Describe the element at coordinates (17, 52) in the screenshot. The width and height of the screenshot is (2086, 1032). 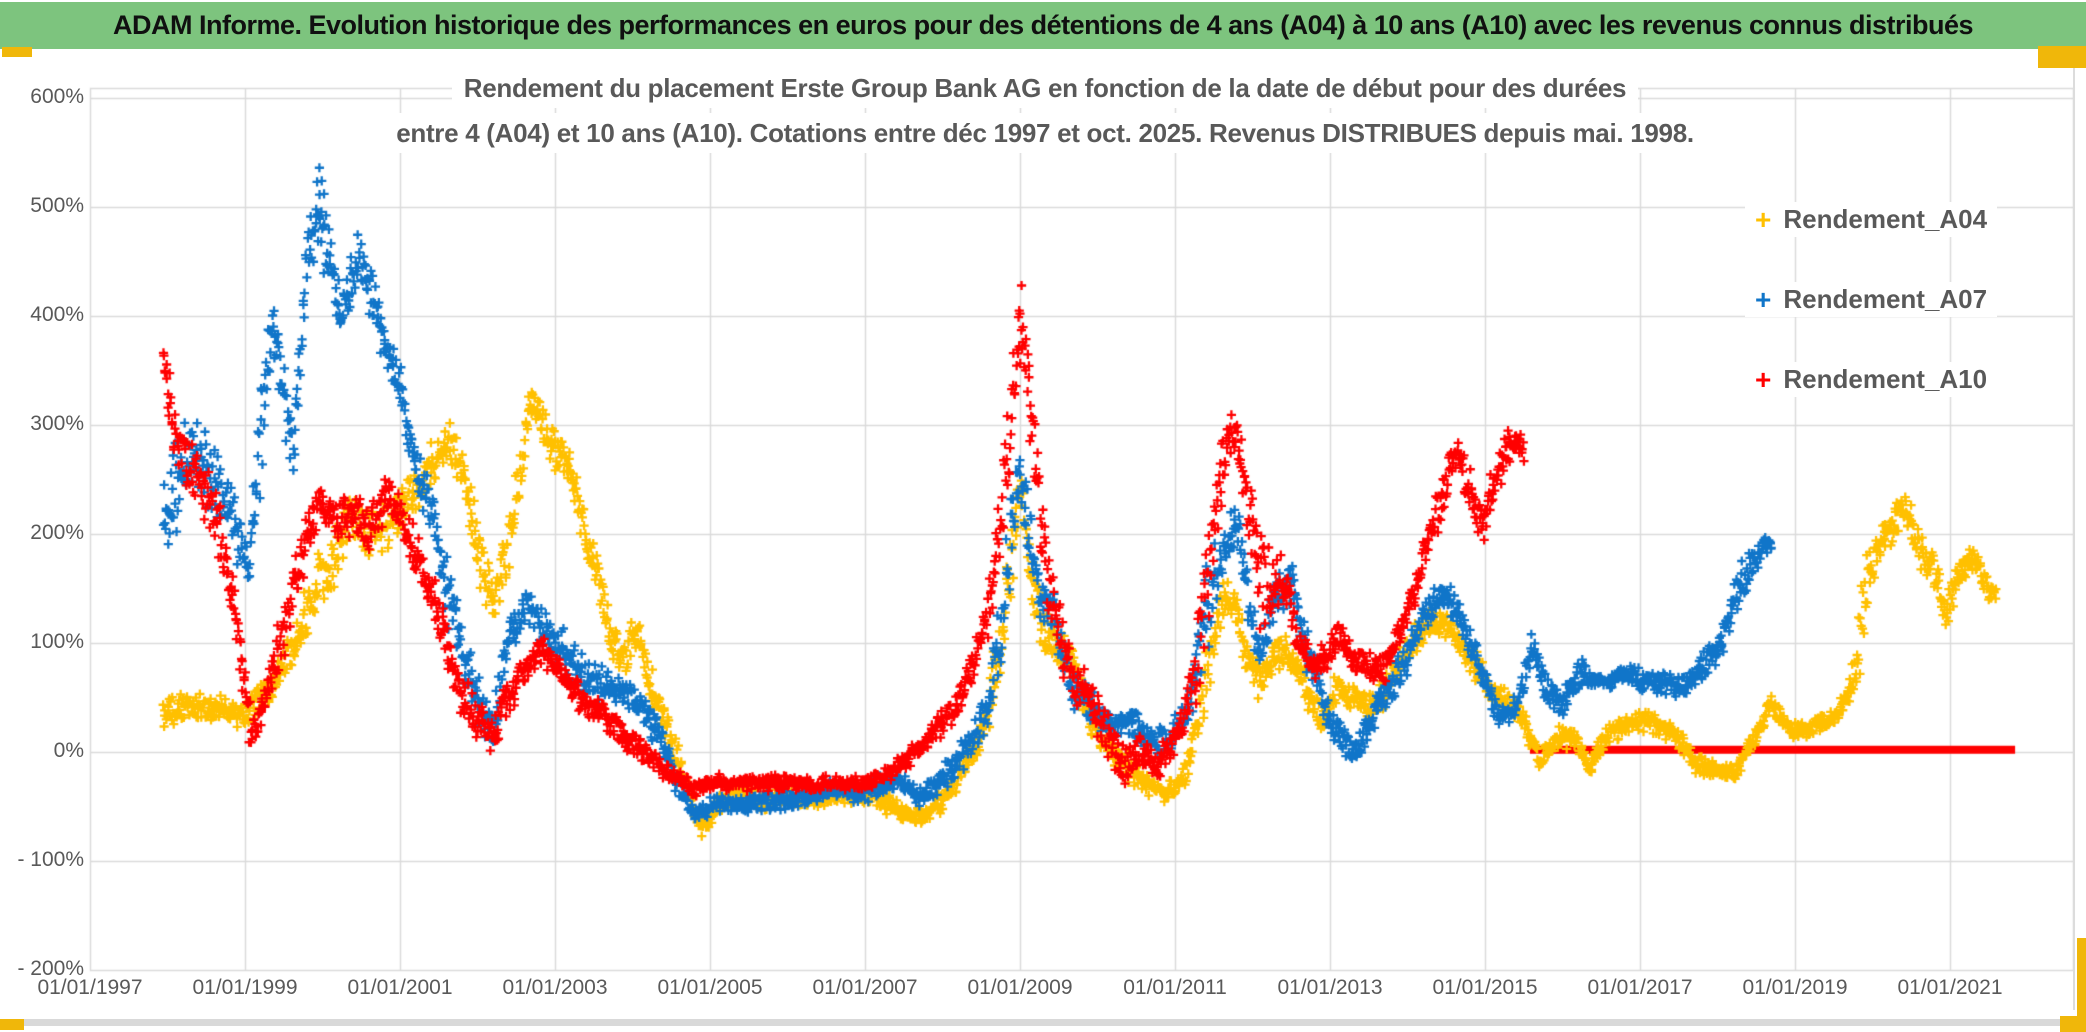
I see `gold-accent-top-left` at that location.